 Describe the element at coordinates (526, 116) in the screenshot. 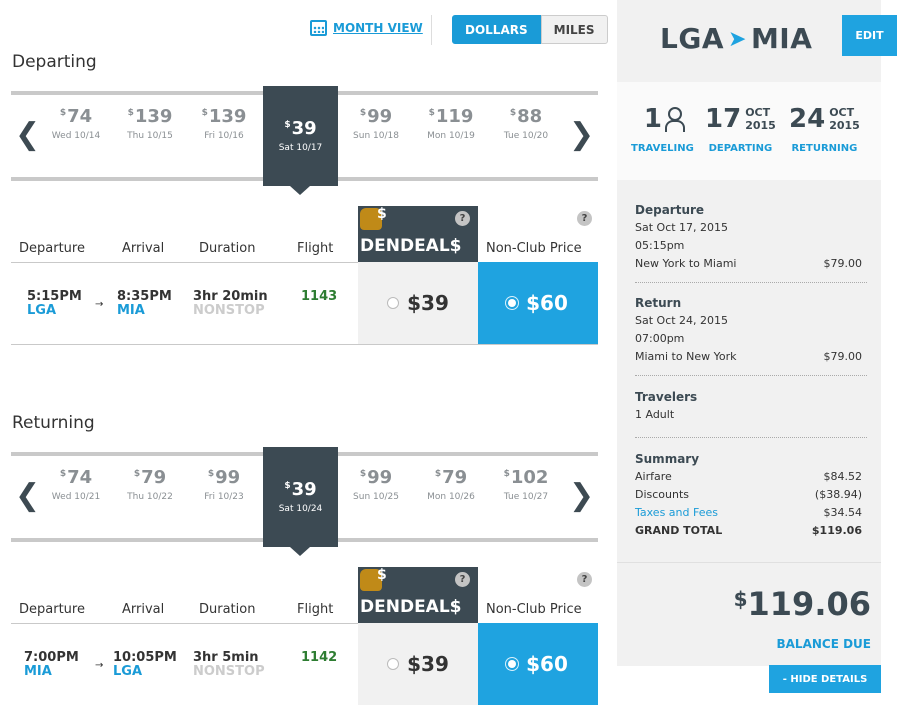

I see `date-price: $88` at that location.